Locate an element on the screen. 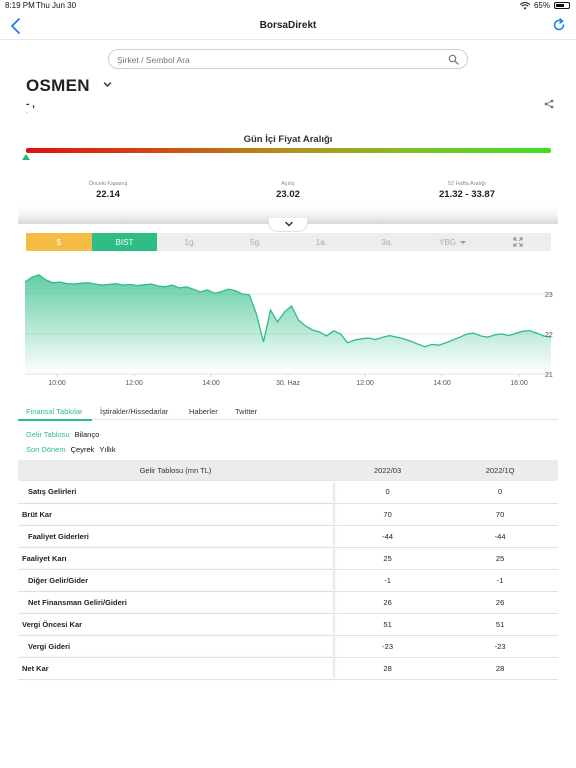 The height and width of the screenshot is (768, 576). range-5d-button: 5g. is located at coordinates (256, 242).